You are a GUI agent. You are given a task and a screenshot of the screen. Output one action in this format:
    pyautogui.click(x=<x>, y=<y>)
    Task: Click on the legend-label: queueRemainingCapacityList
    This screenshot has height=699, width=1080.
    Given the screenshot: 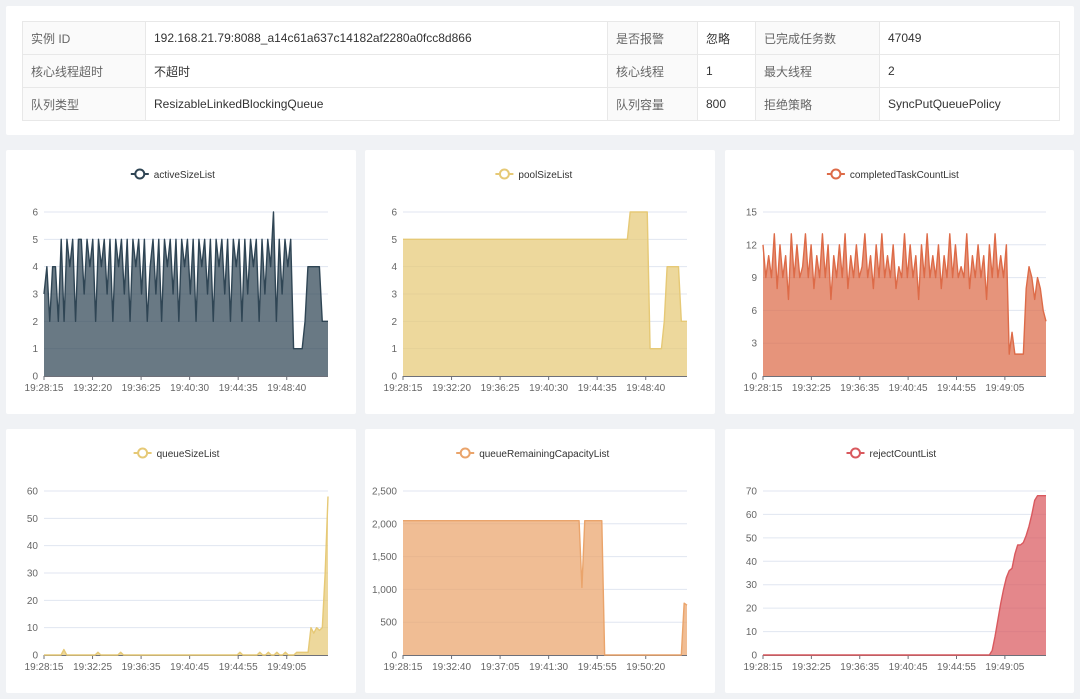 What is the action you would take?
    pyautogui.click(x=544, y=454)
    